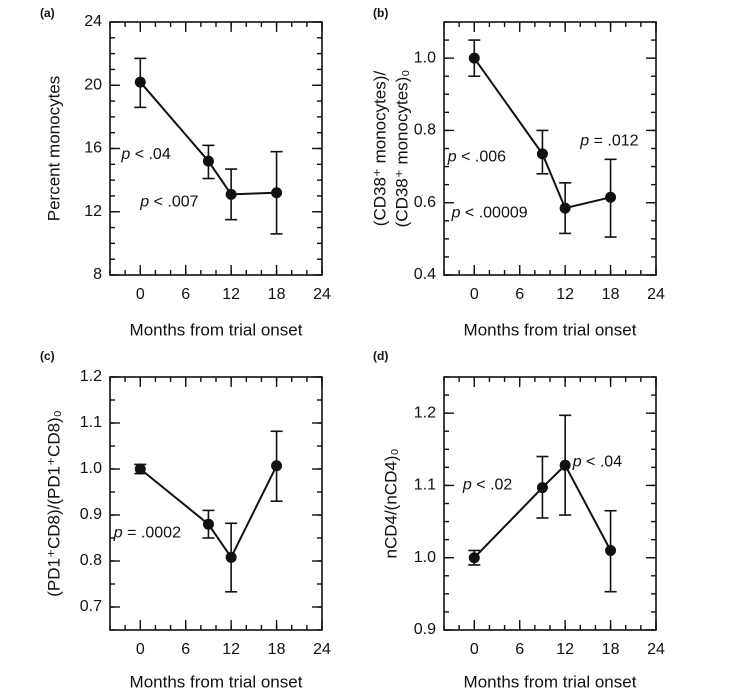 Image resolution: width=731 pixels, height=698 pixels. I want to click on p-value-annotation: p = .0002, so click(147, 533).